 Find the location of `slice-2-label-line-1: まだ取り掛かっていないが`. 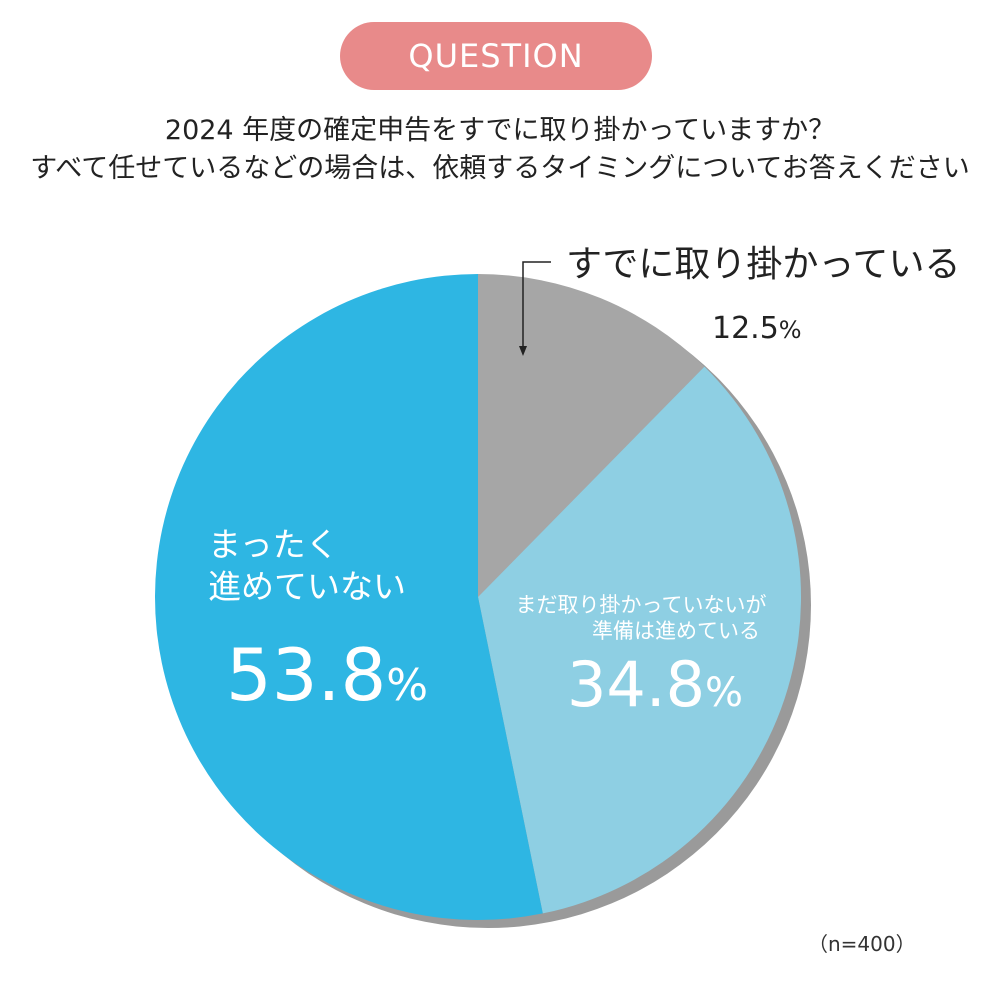

slice-2-label-line-1: まだ取り掛かっていないが is located at coordinates (641, 605).